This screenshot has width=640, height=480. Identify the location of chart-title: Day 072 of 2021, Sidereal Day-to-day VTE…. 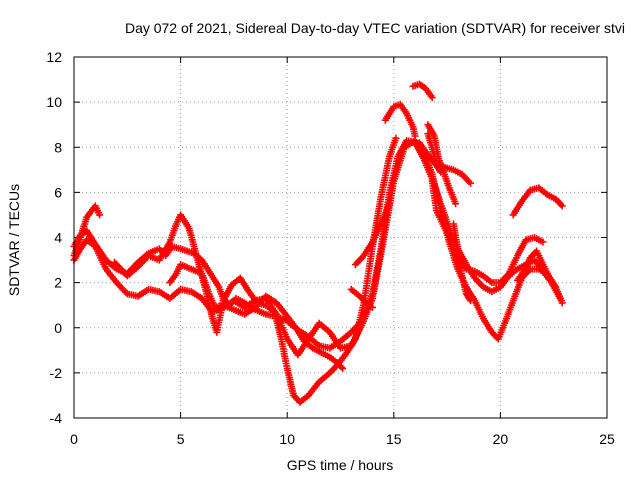
(375, 28).